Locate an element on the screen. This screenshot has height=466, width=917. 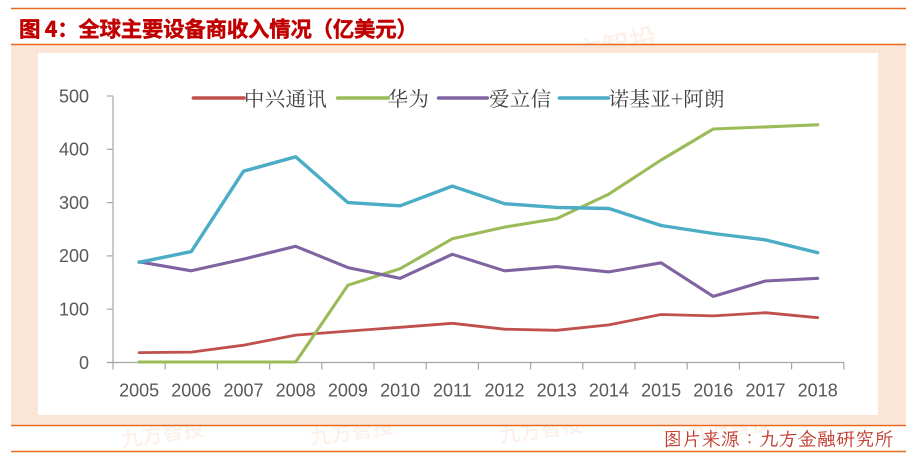
svg-text: 2008 is located at coordinates (296, 391).